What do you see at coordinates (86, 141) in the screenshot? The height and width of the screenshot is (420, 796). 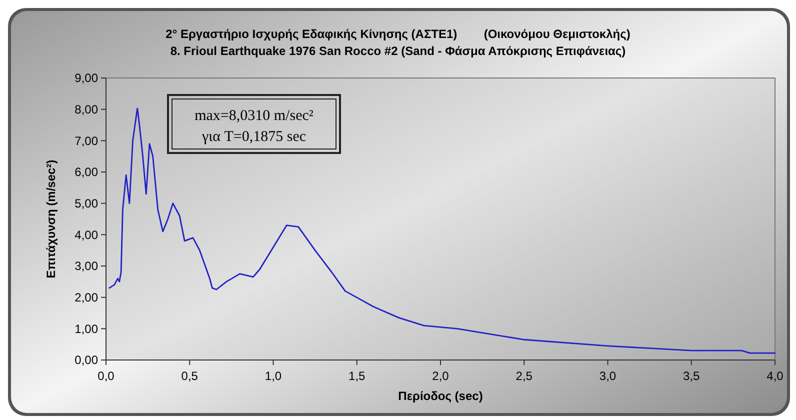 I see `y-tick-label: 7,00` at bounding box center [86, 141].